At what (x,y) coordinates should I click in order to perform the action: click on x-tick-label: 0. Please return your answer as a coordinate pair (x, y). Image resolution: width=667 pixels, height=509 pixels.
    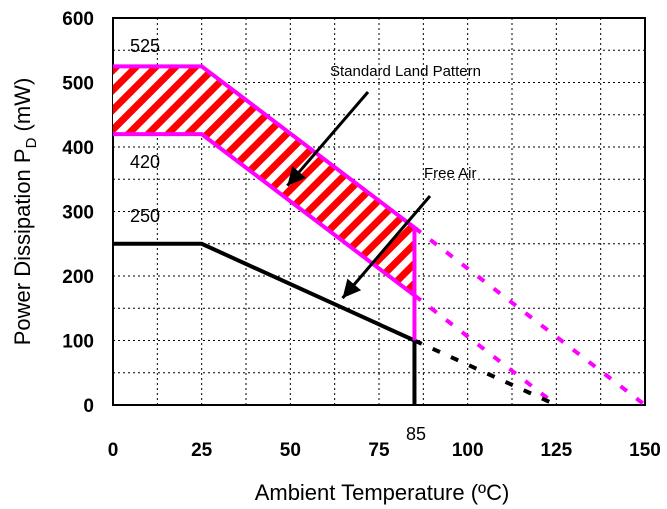
    Looking at the image, I should click on (113, 450).